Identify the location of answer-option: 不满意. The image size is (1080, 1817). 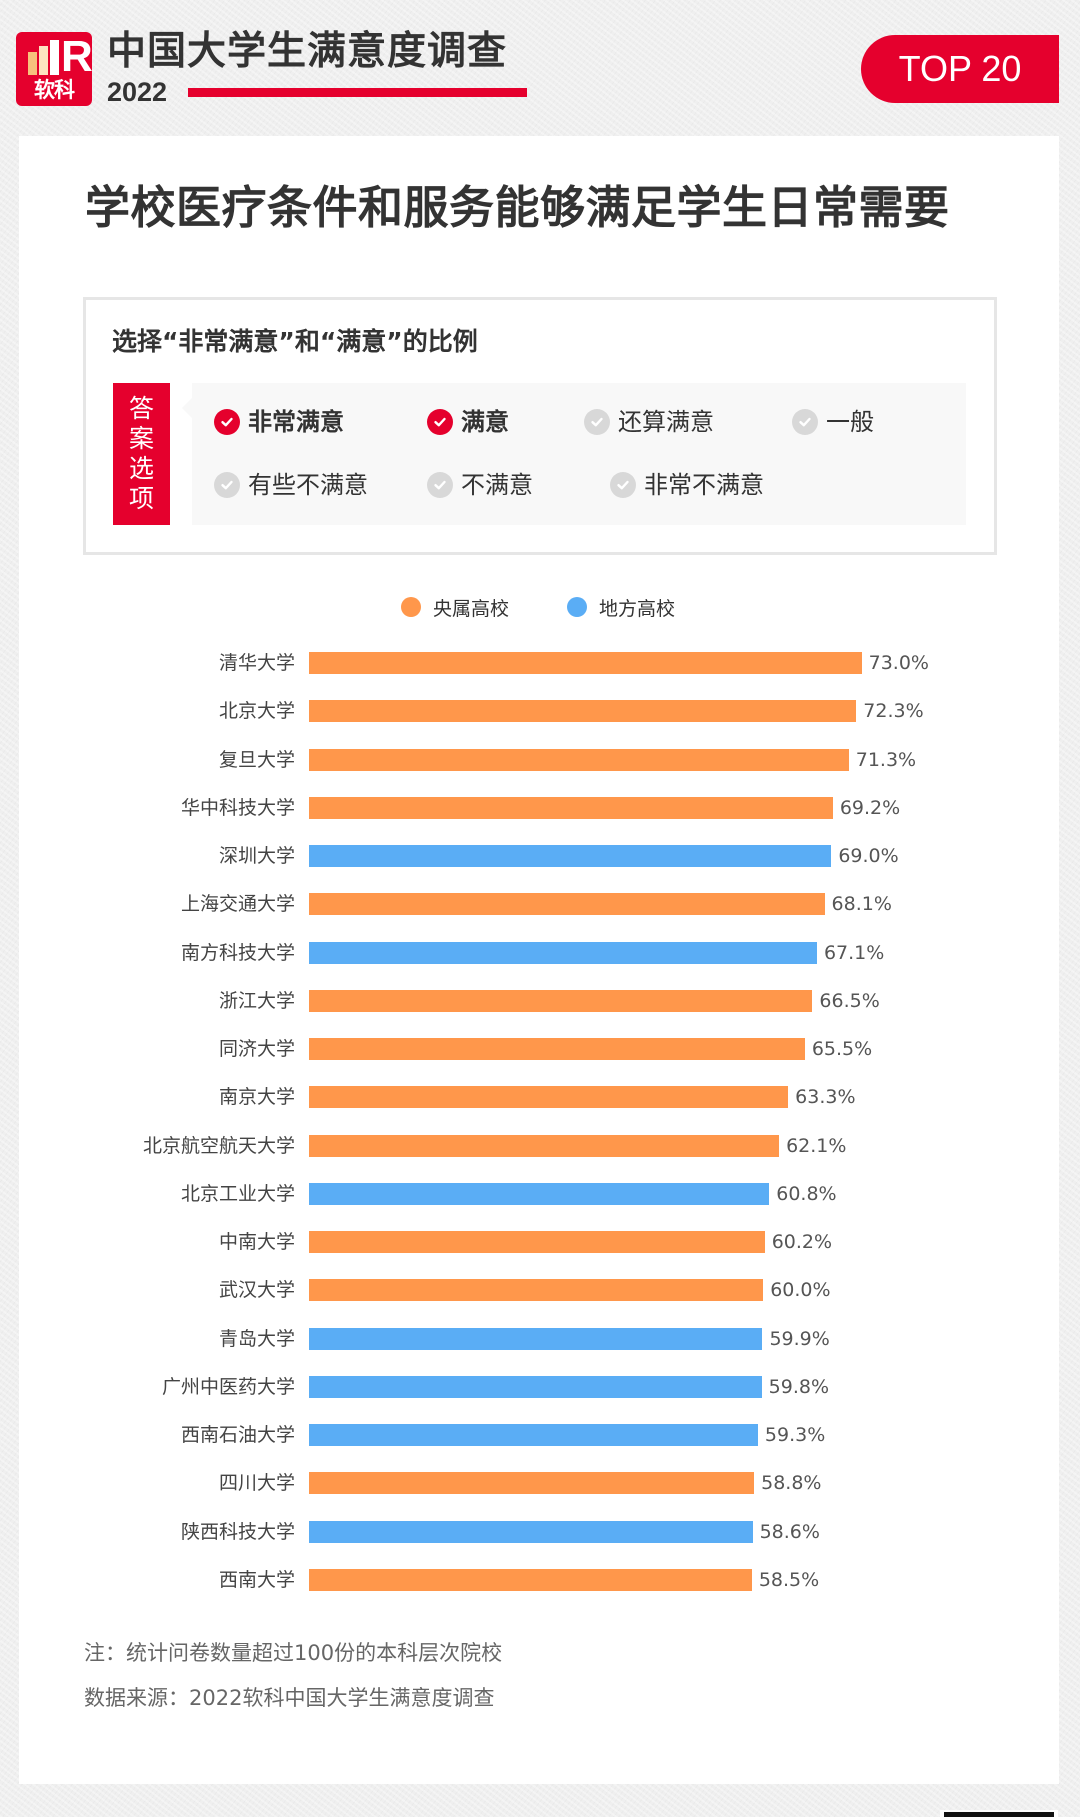
(480, 485).